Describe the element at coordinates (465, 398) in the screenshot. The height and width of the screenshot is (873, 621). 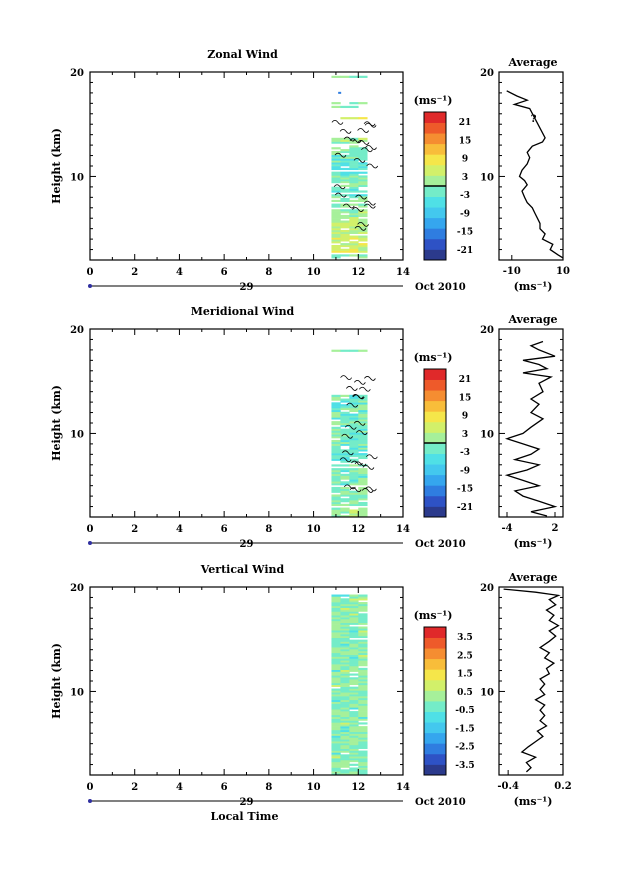
I see `colorbar-tick-label: 15` at that location.